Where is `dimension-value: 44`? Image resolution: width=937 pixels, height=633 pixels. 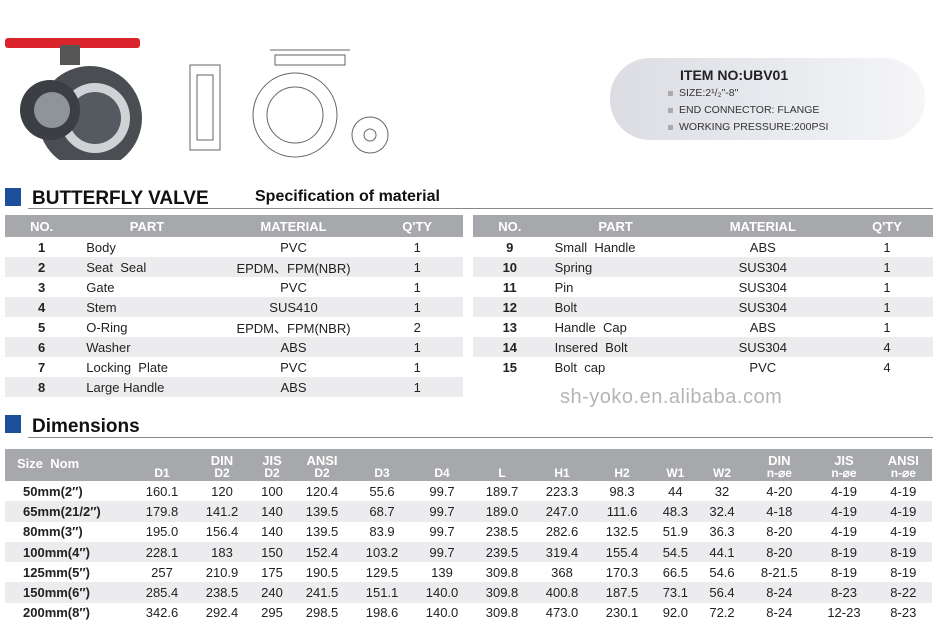
dimension-value: 44 is located at coordinates (675, 491).